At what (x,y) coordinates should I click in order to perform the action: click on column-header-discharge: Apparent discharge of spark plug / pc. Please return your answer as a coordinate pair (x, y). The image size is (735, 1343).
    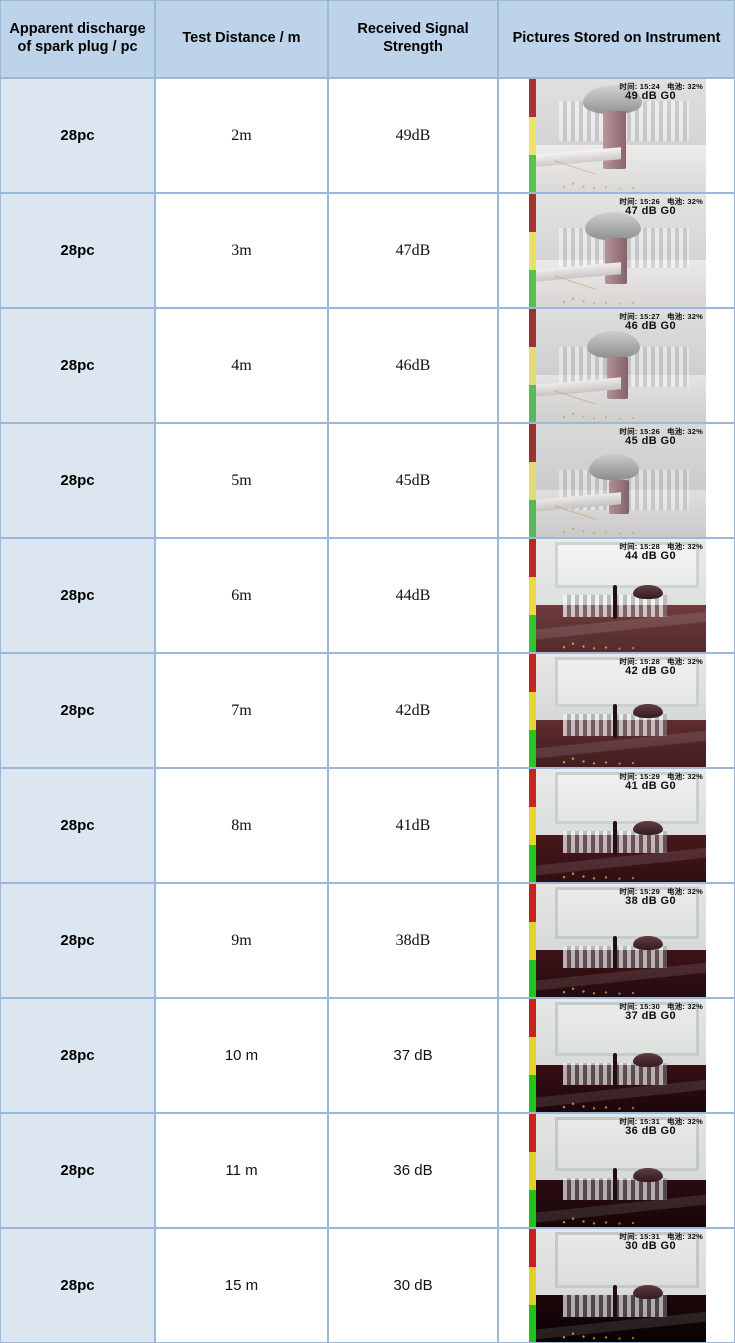
    Looking at the image, I should click on (77, 39).